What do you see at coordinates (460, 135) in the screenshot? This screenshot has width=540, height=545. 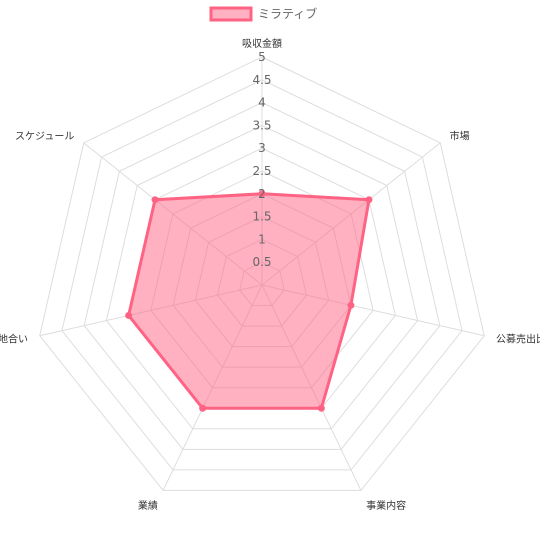 I see `axis-label-1: 市場` at bounding box center [460, 135].